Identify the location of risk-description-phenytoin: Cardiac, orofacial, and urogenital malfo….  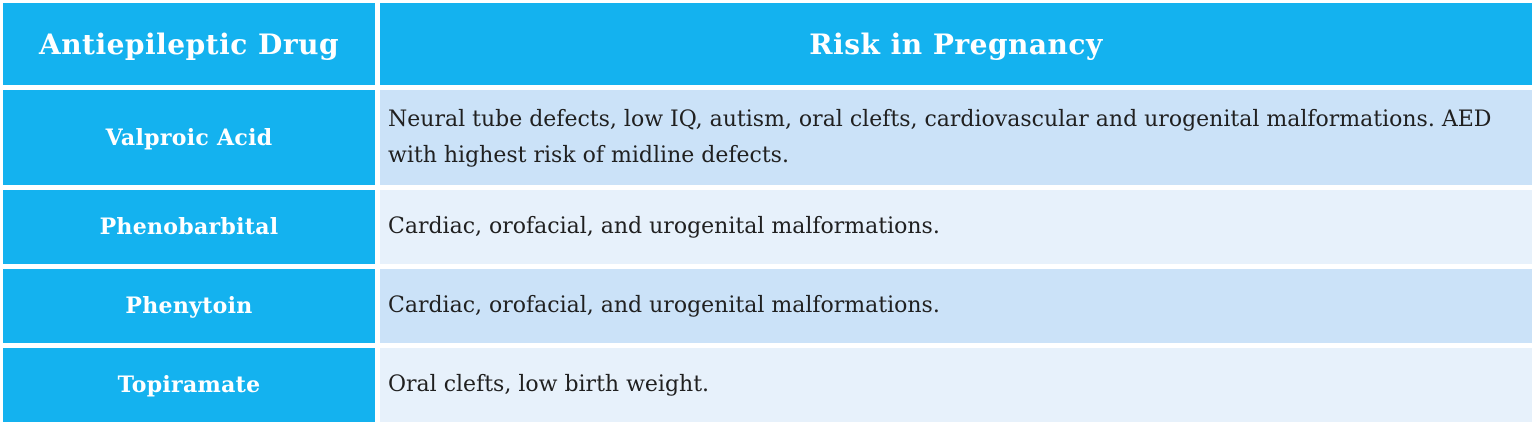
(956, 306).